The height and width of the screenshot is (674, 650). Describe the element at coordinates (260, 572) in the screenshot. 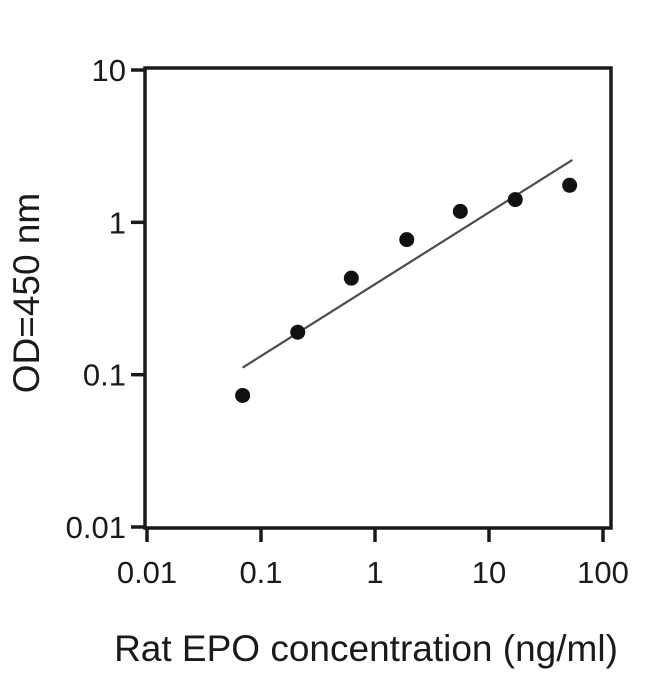

I see `x-tick-label: 0.1` at that location.